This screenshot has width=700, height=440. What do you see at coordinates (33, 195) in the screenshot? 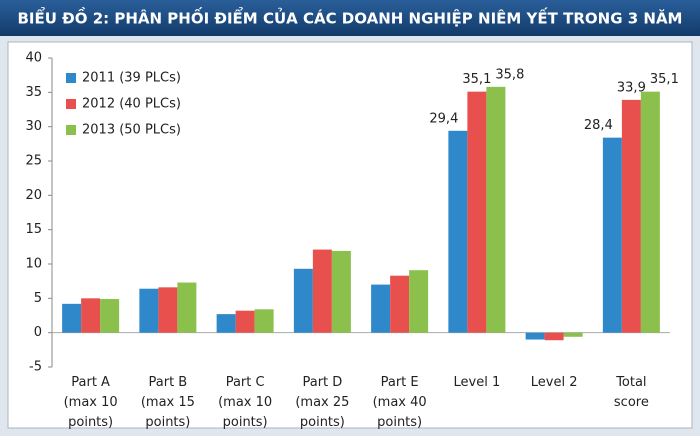
I see `y-tick-label: 20` at bounding box center [33, 195].